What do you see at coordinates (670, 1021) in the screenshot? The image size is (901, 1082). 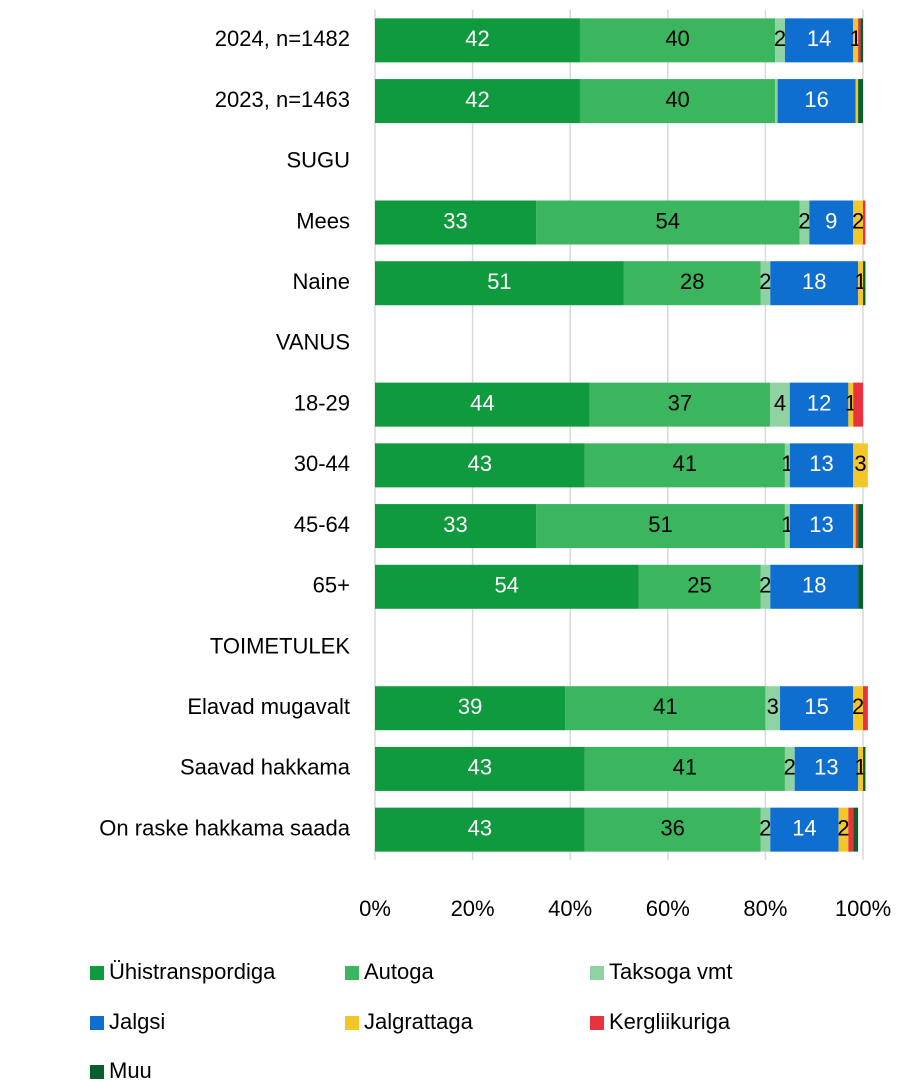 I see `legend-label: Kergliikuriga` at bounding box center [670, 1021].